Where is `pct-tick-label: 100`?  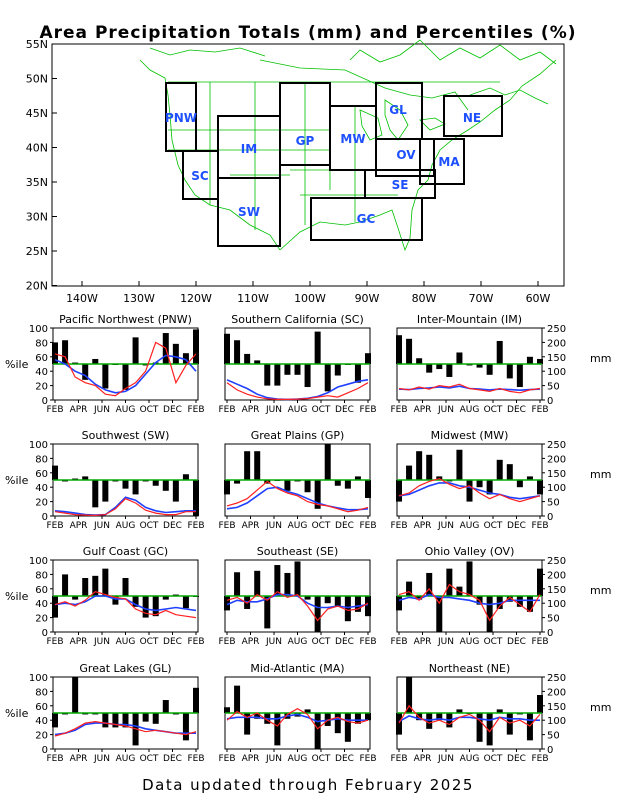
pct-tick-label: 100 is located at coordinates (38, 329).